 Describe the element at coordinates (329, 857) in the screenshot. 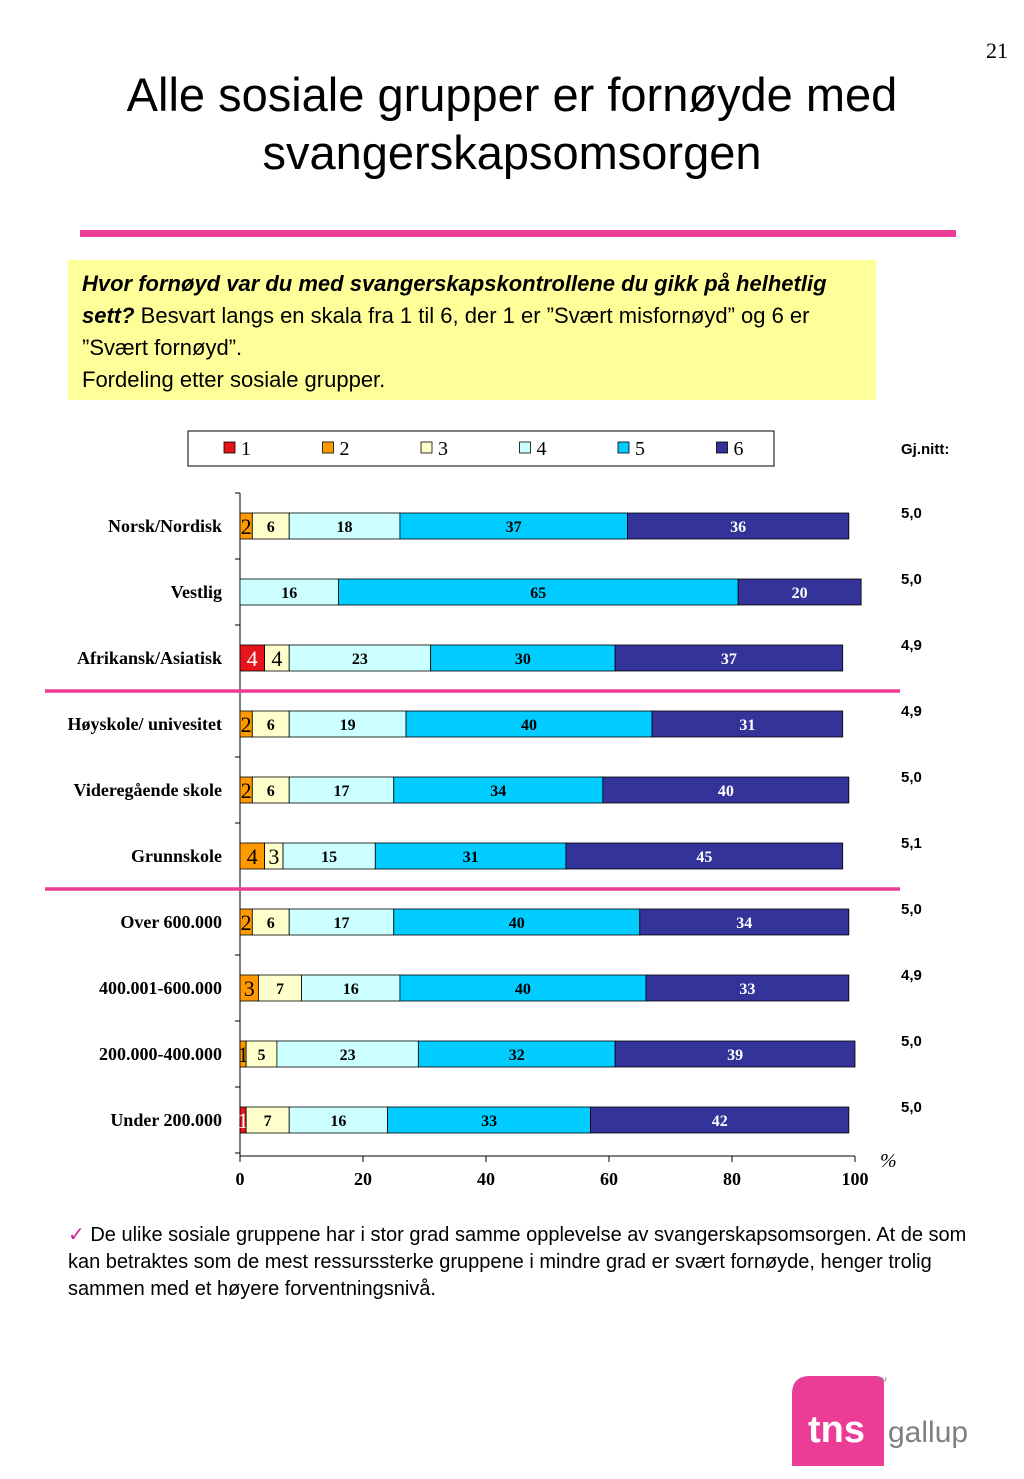

I see `data-label: 15` at that location.